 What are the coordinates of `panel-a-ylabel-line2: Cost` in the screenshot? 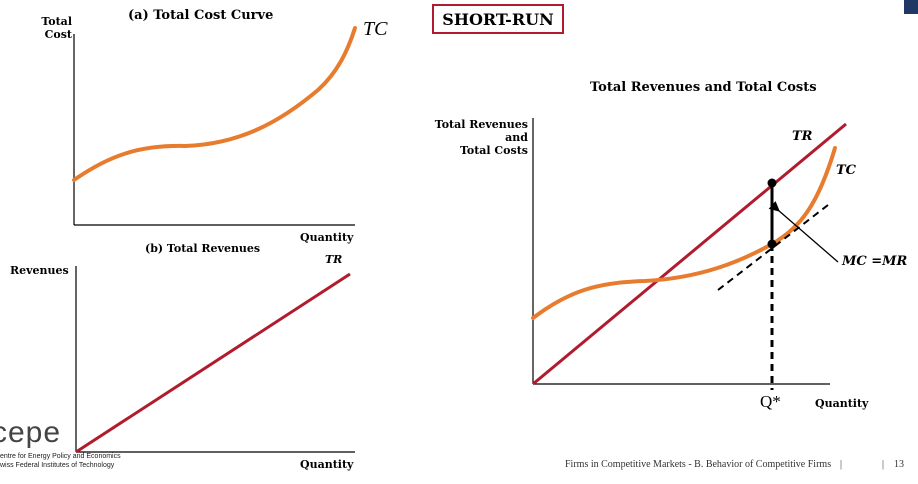 It's located at (58, 34).